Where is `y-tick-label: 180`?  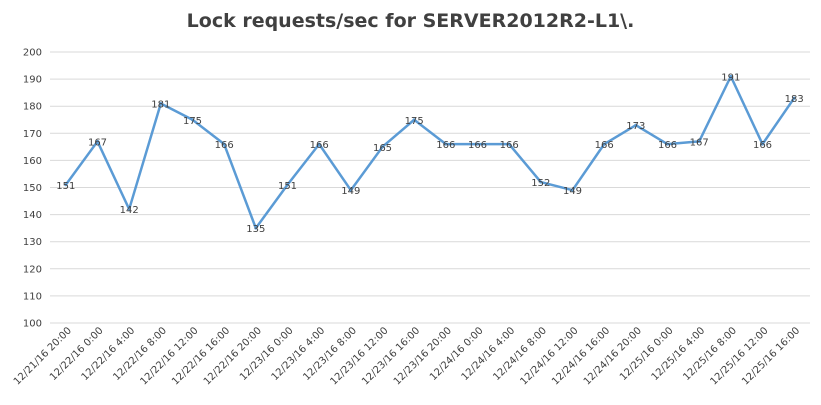 y-tick-label: 180 is located at coordinates (32, 107).